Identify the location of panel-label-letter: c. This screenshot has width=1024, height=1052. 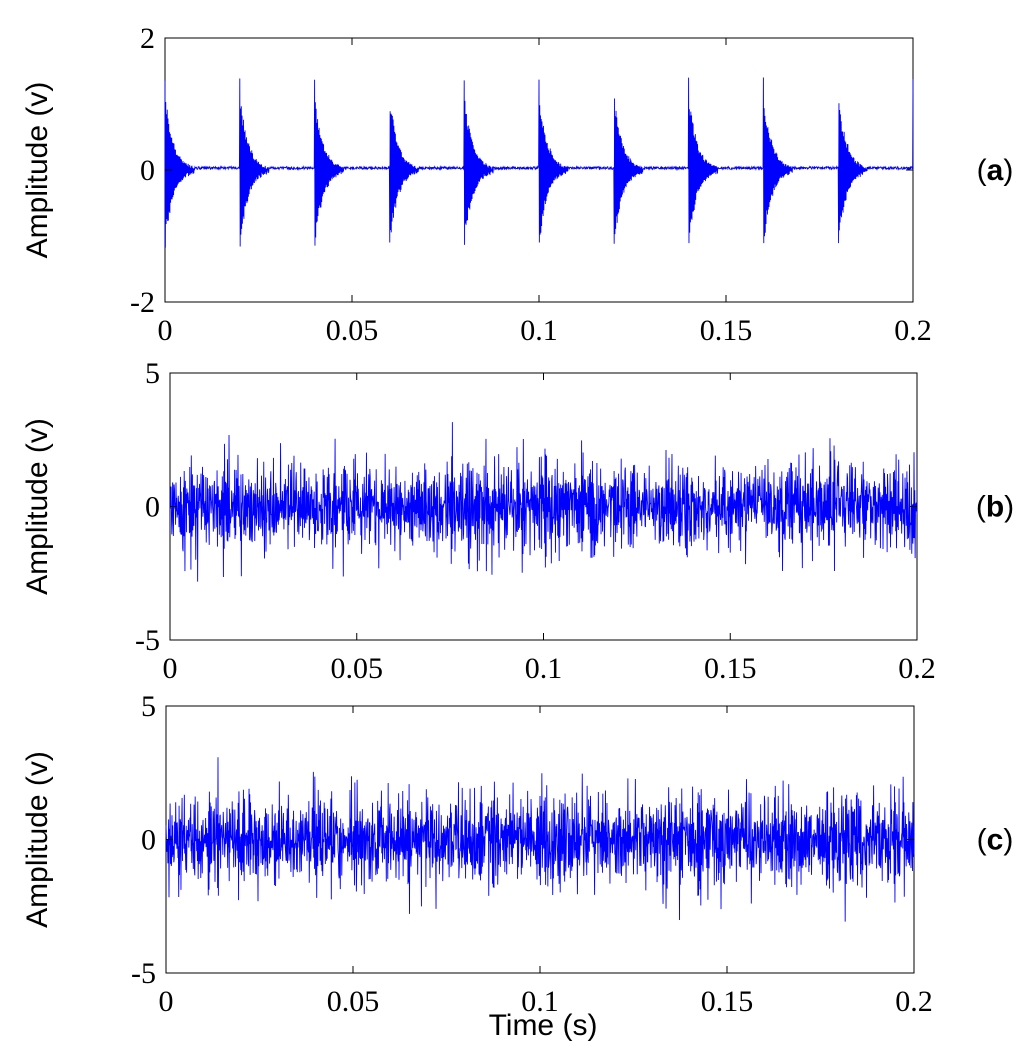
(995, 840).